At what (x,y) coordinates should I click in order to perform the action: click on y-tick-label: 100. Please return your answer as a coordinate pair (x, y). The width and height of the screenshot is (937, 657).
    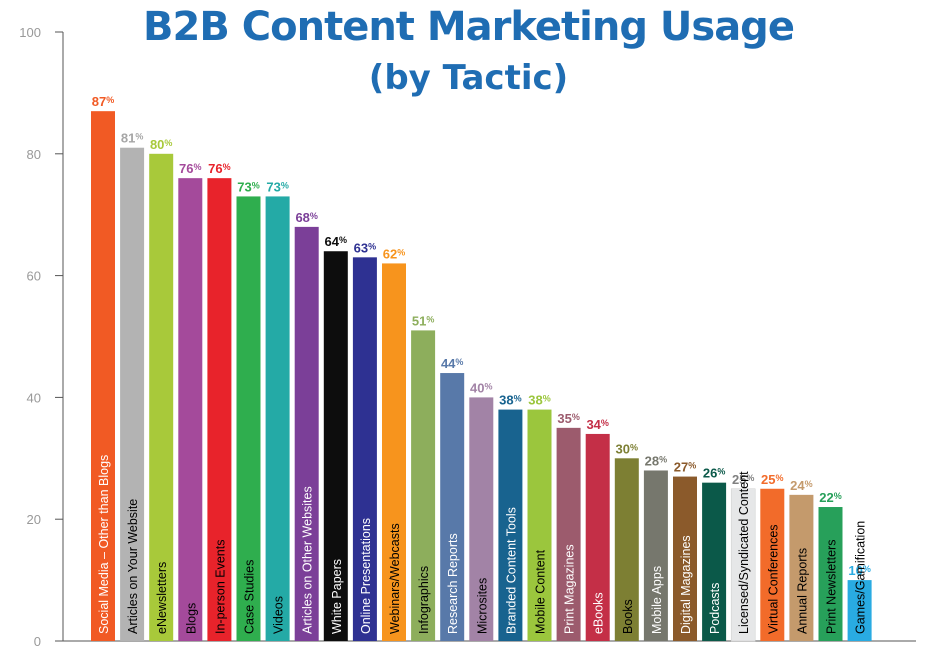
    Looking at the image, I should click on (30, 32).